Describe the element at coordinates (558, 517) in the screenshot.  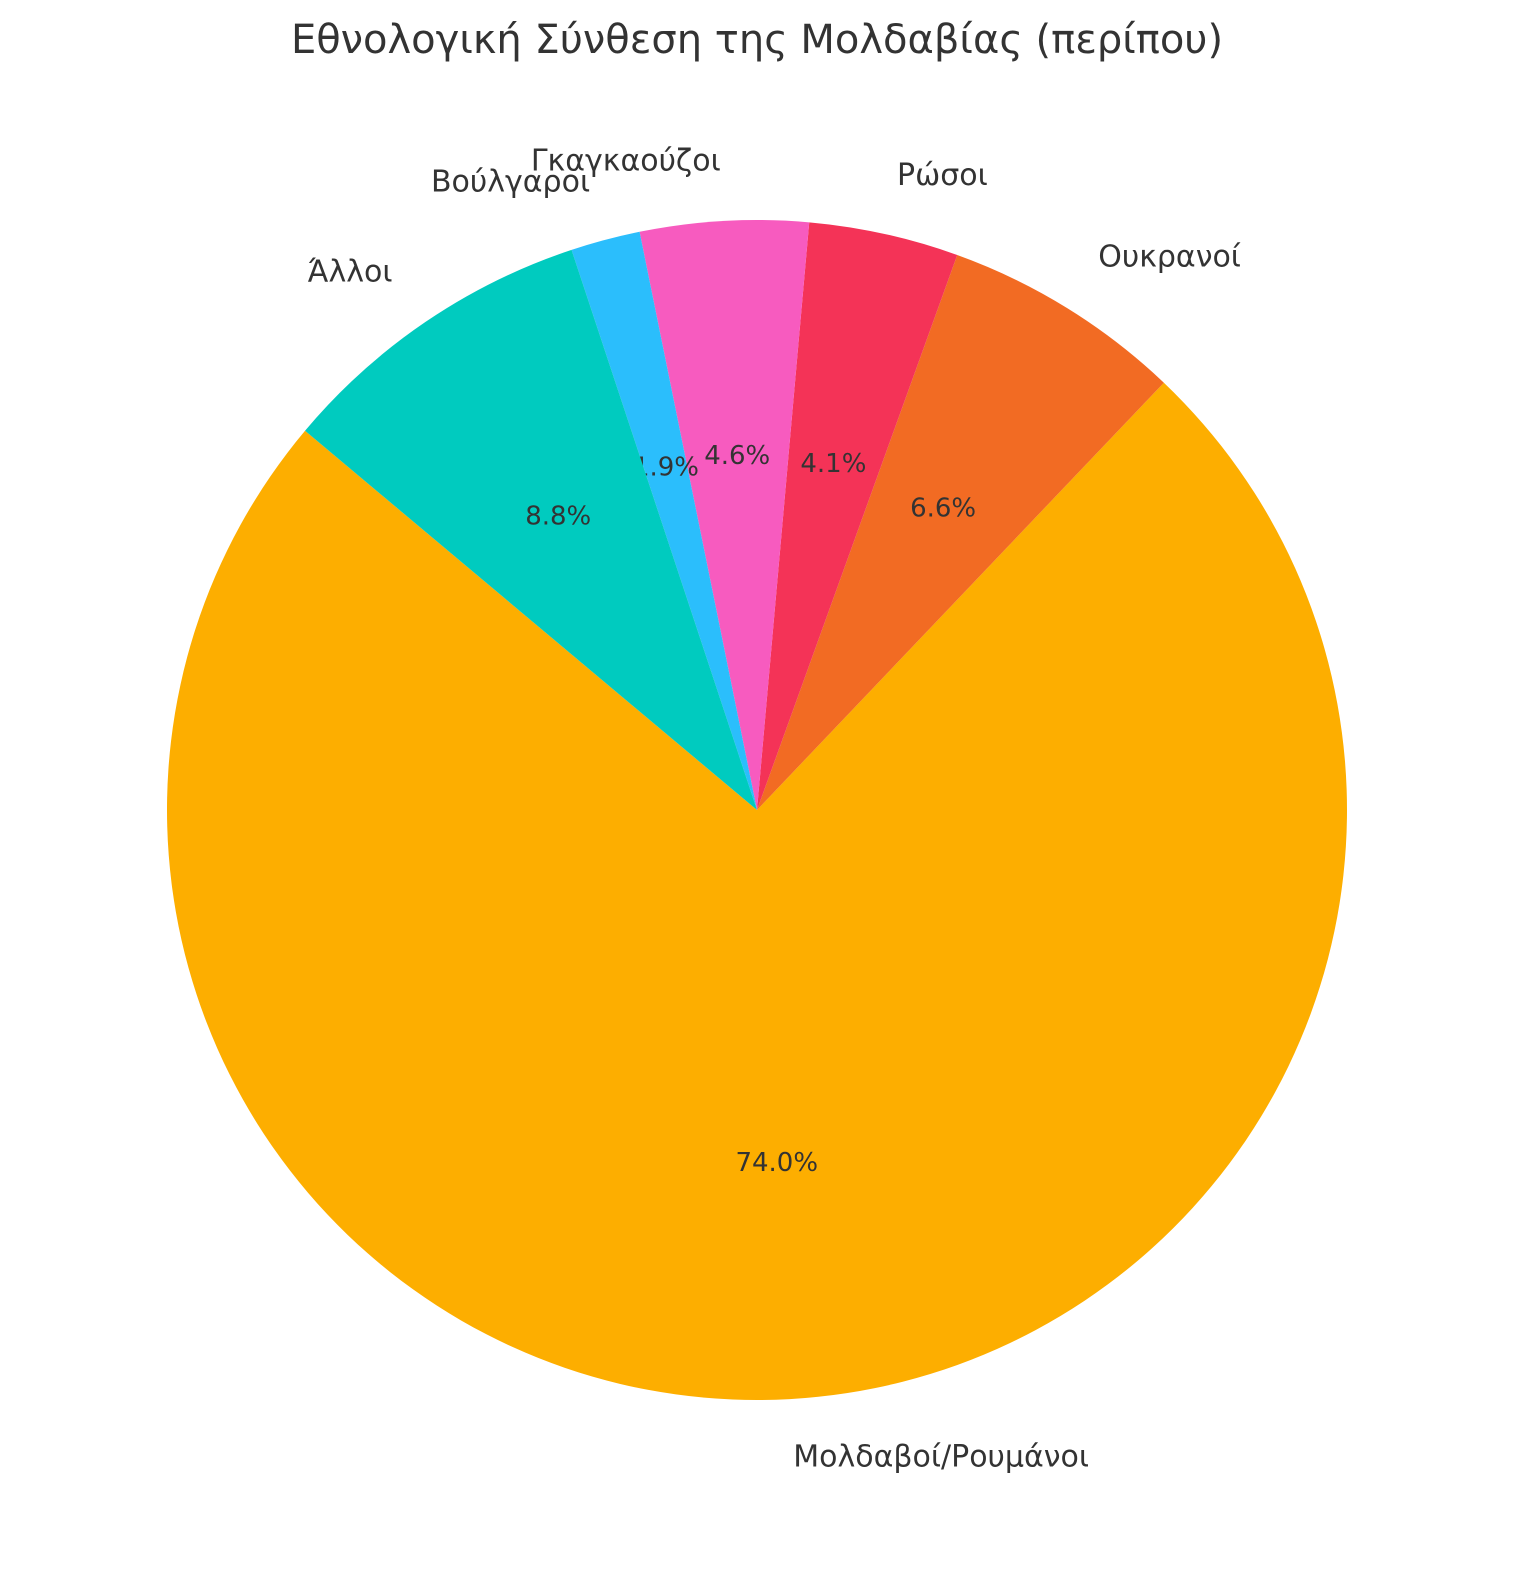
I see `percent-label: 8.8%` at that location.